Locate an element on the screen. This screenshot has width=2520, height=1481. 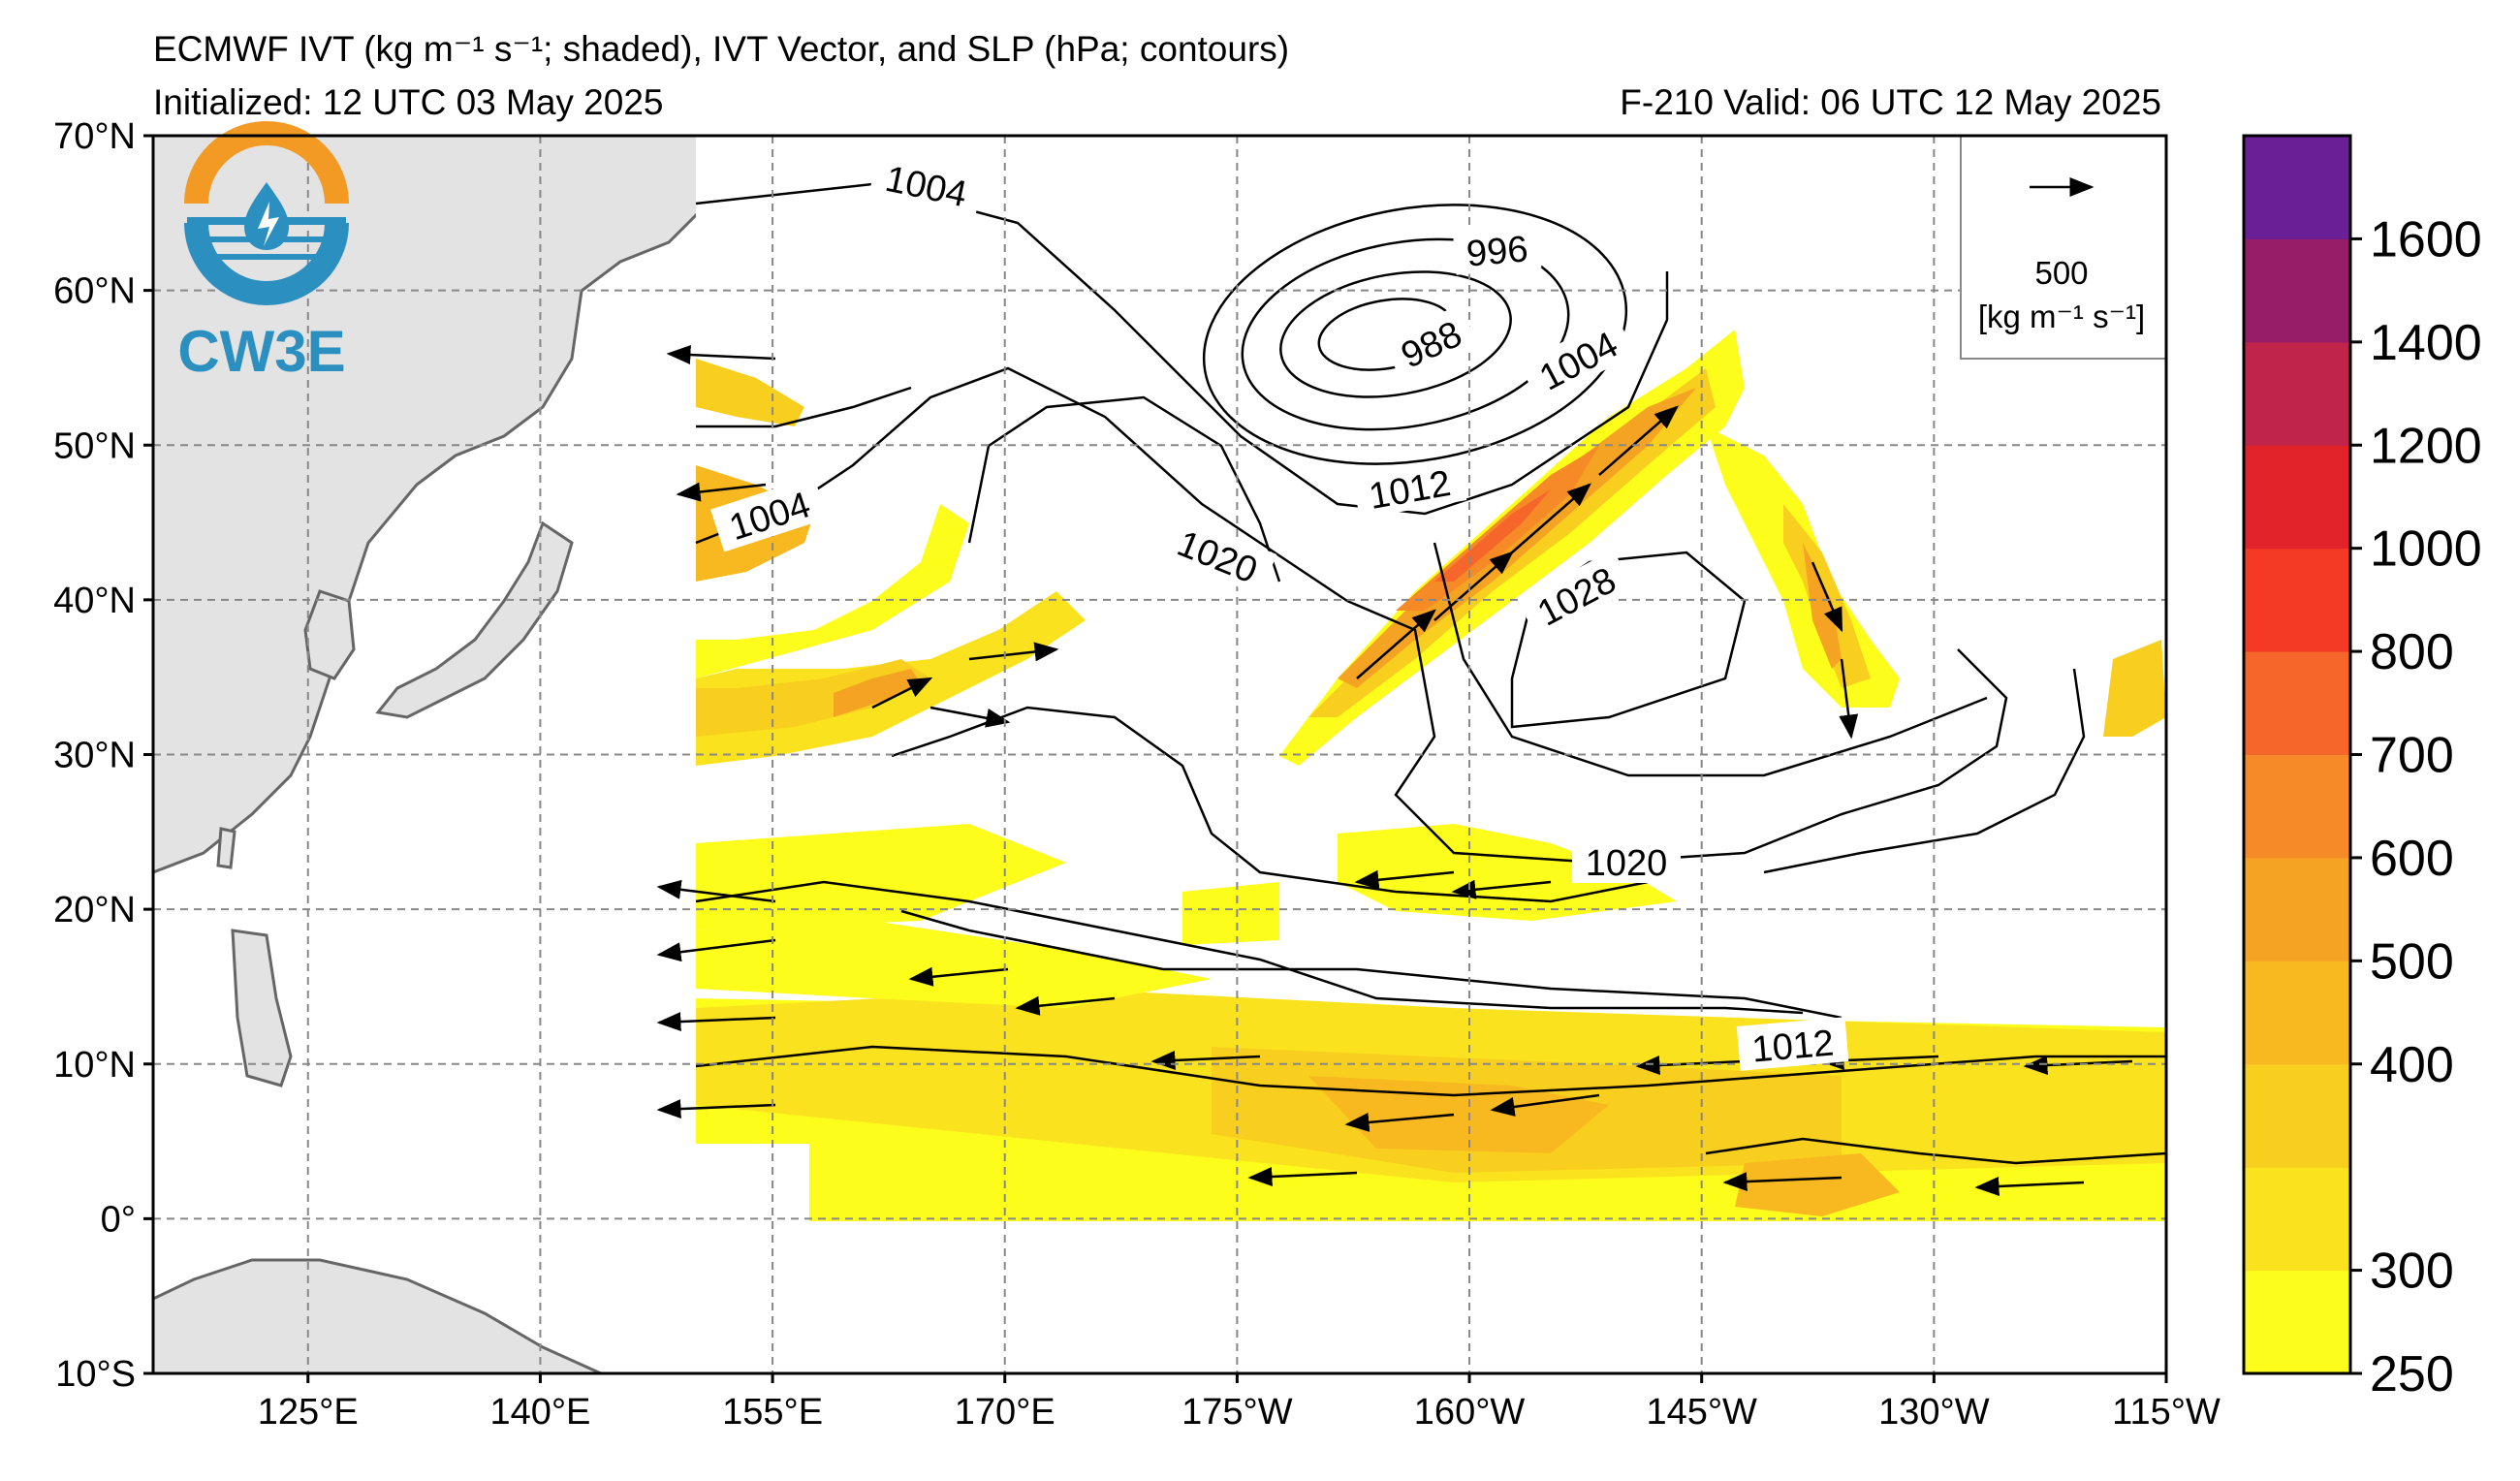
lat-tick-label: 30°N is located at coordinates (95, 756).